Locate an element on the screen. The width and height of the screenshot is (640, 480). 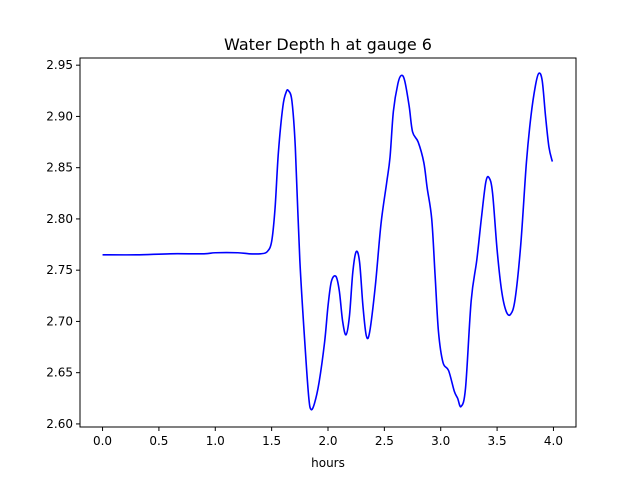
y-tick-label: 2.85 is located at coordinates (59, 168).